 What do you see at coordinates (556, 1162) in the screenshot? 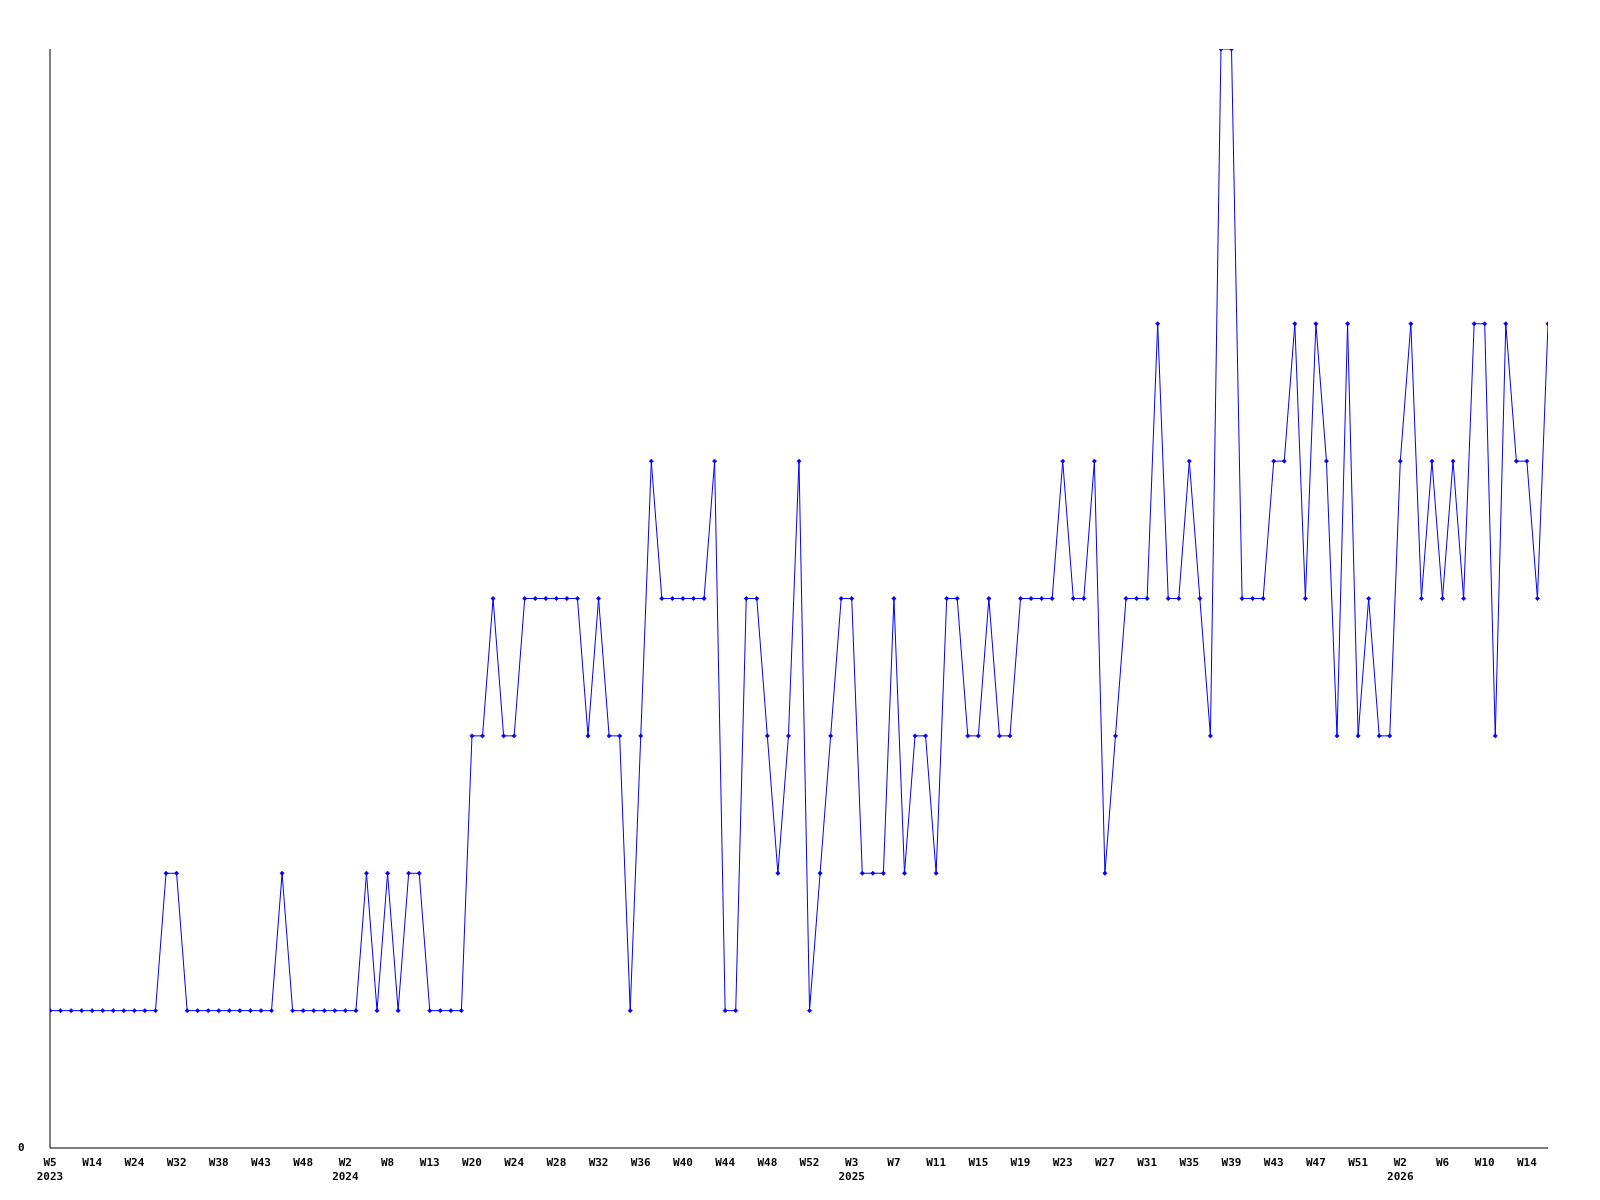
I see `x-tick-label: W28` at bounding box center [556, 1162].